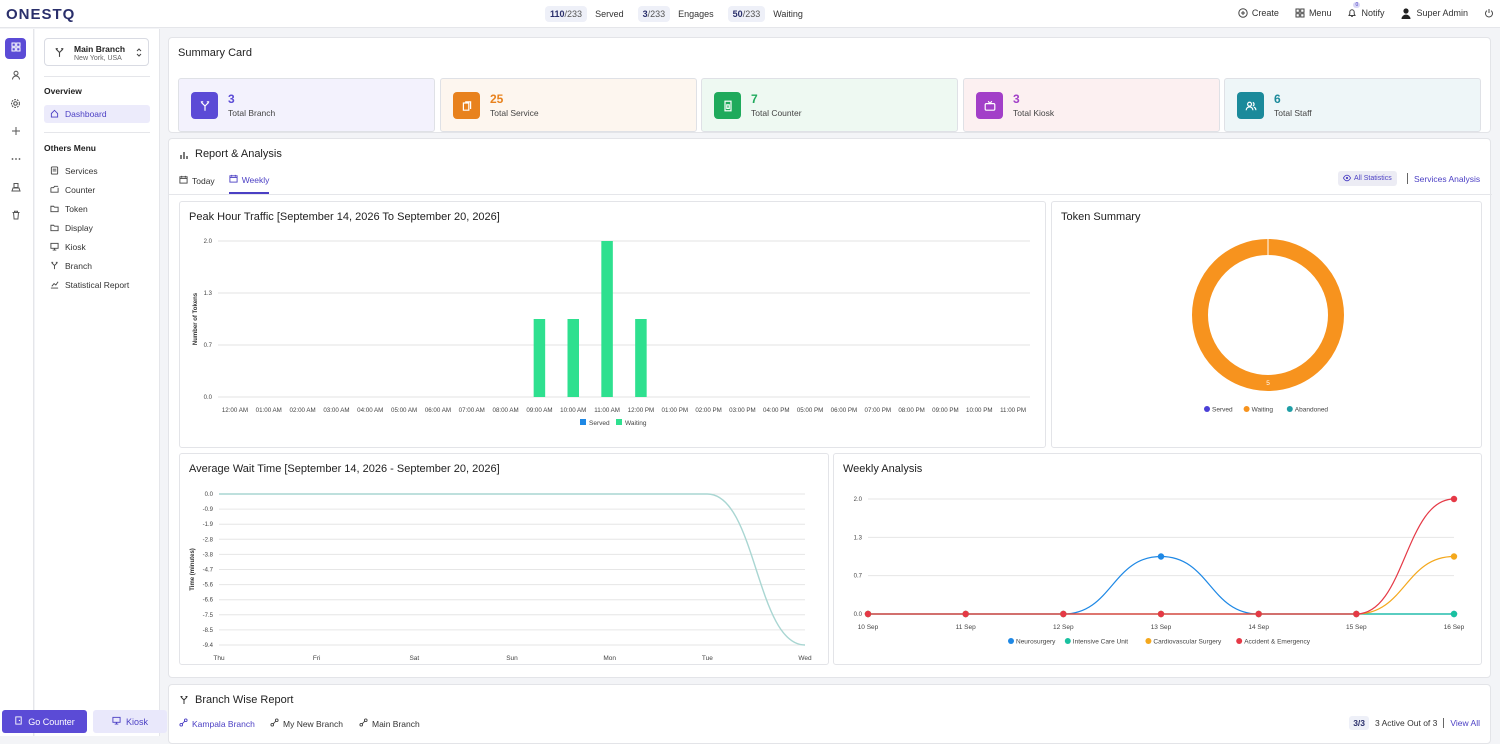 This screenshot has height=744, width=1500. I want to click on sidebar-item-services: Services, so click(97, 171).